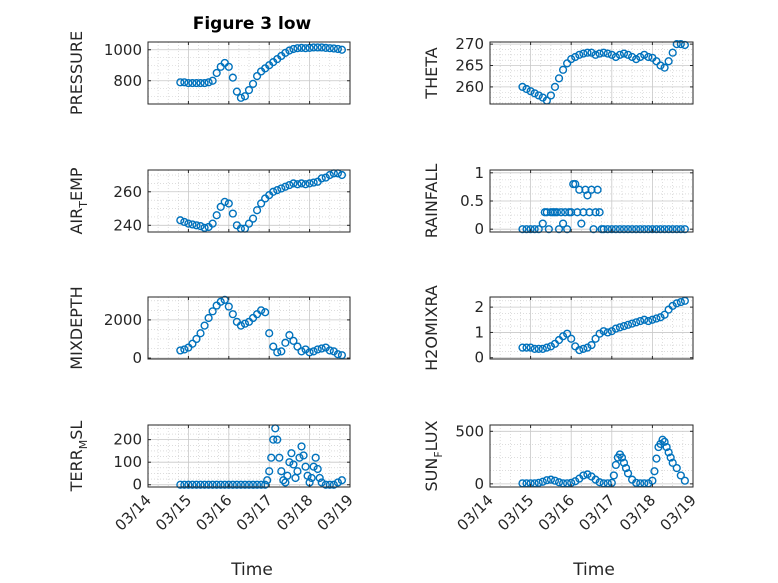 This screenshot has width=778, height=583. Describe the element at coordinates (479, 173) in the screenshot. I see `y-tick-label: 1` at that location.